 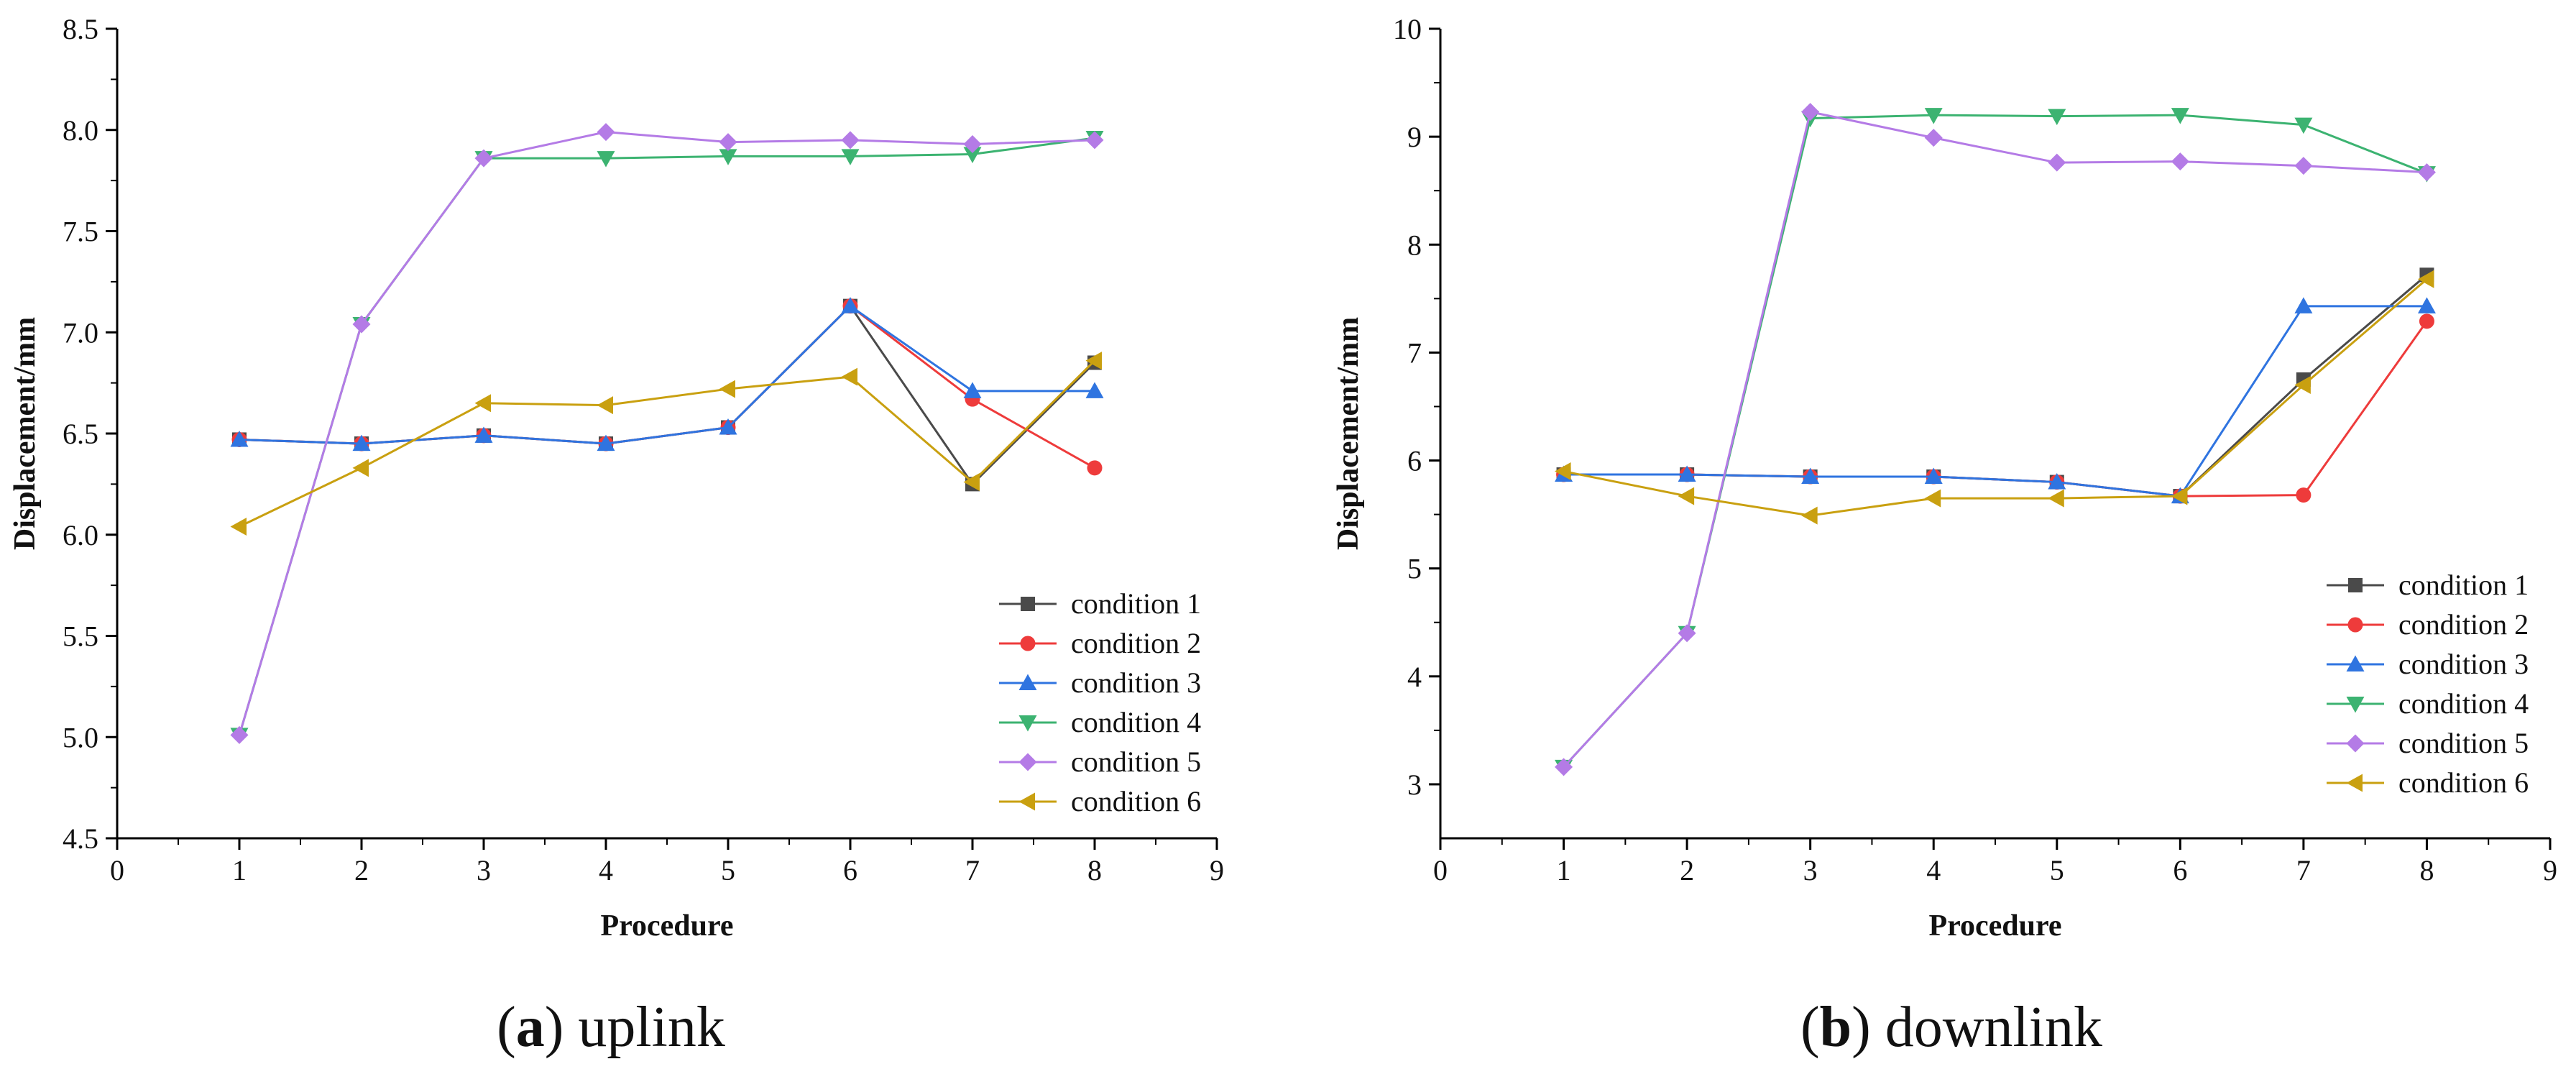 I want to click on legend-label: condition 3, so click(x=1136, y=682).